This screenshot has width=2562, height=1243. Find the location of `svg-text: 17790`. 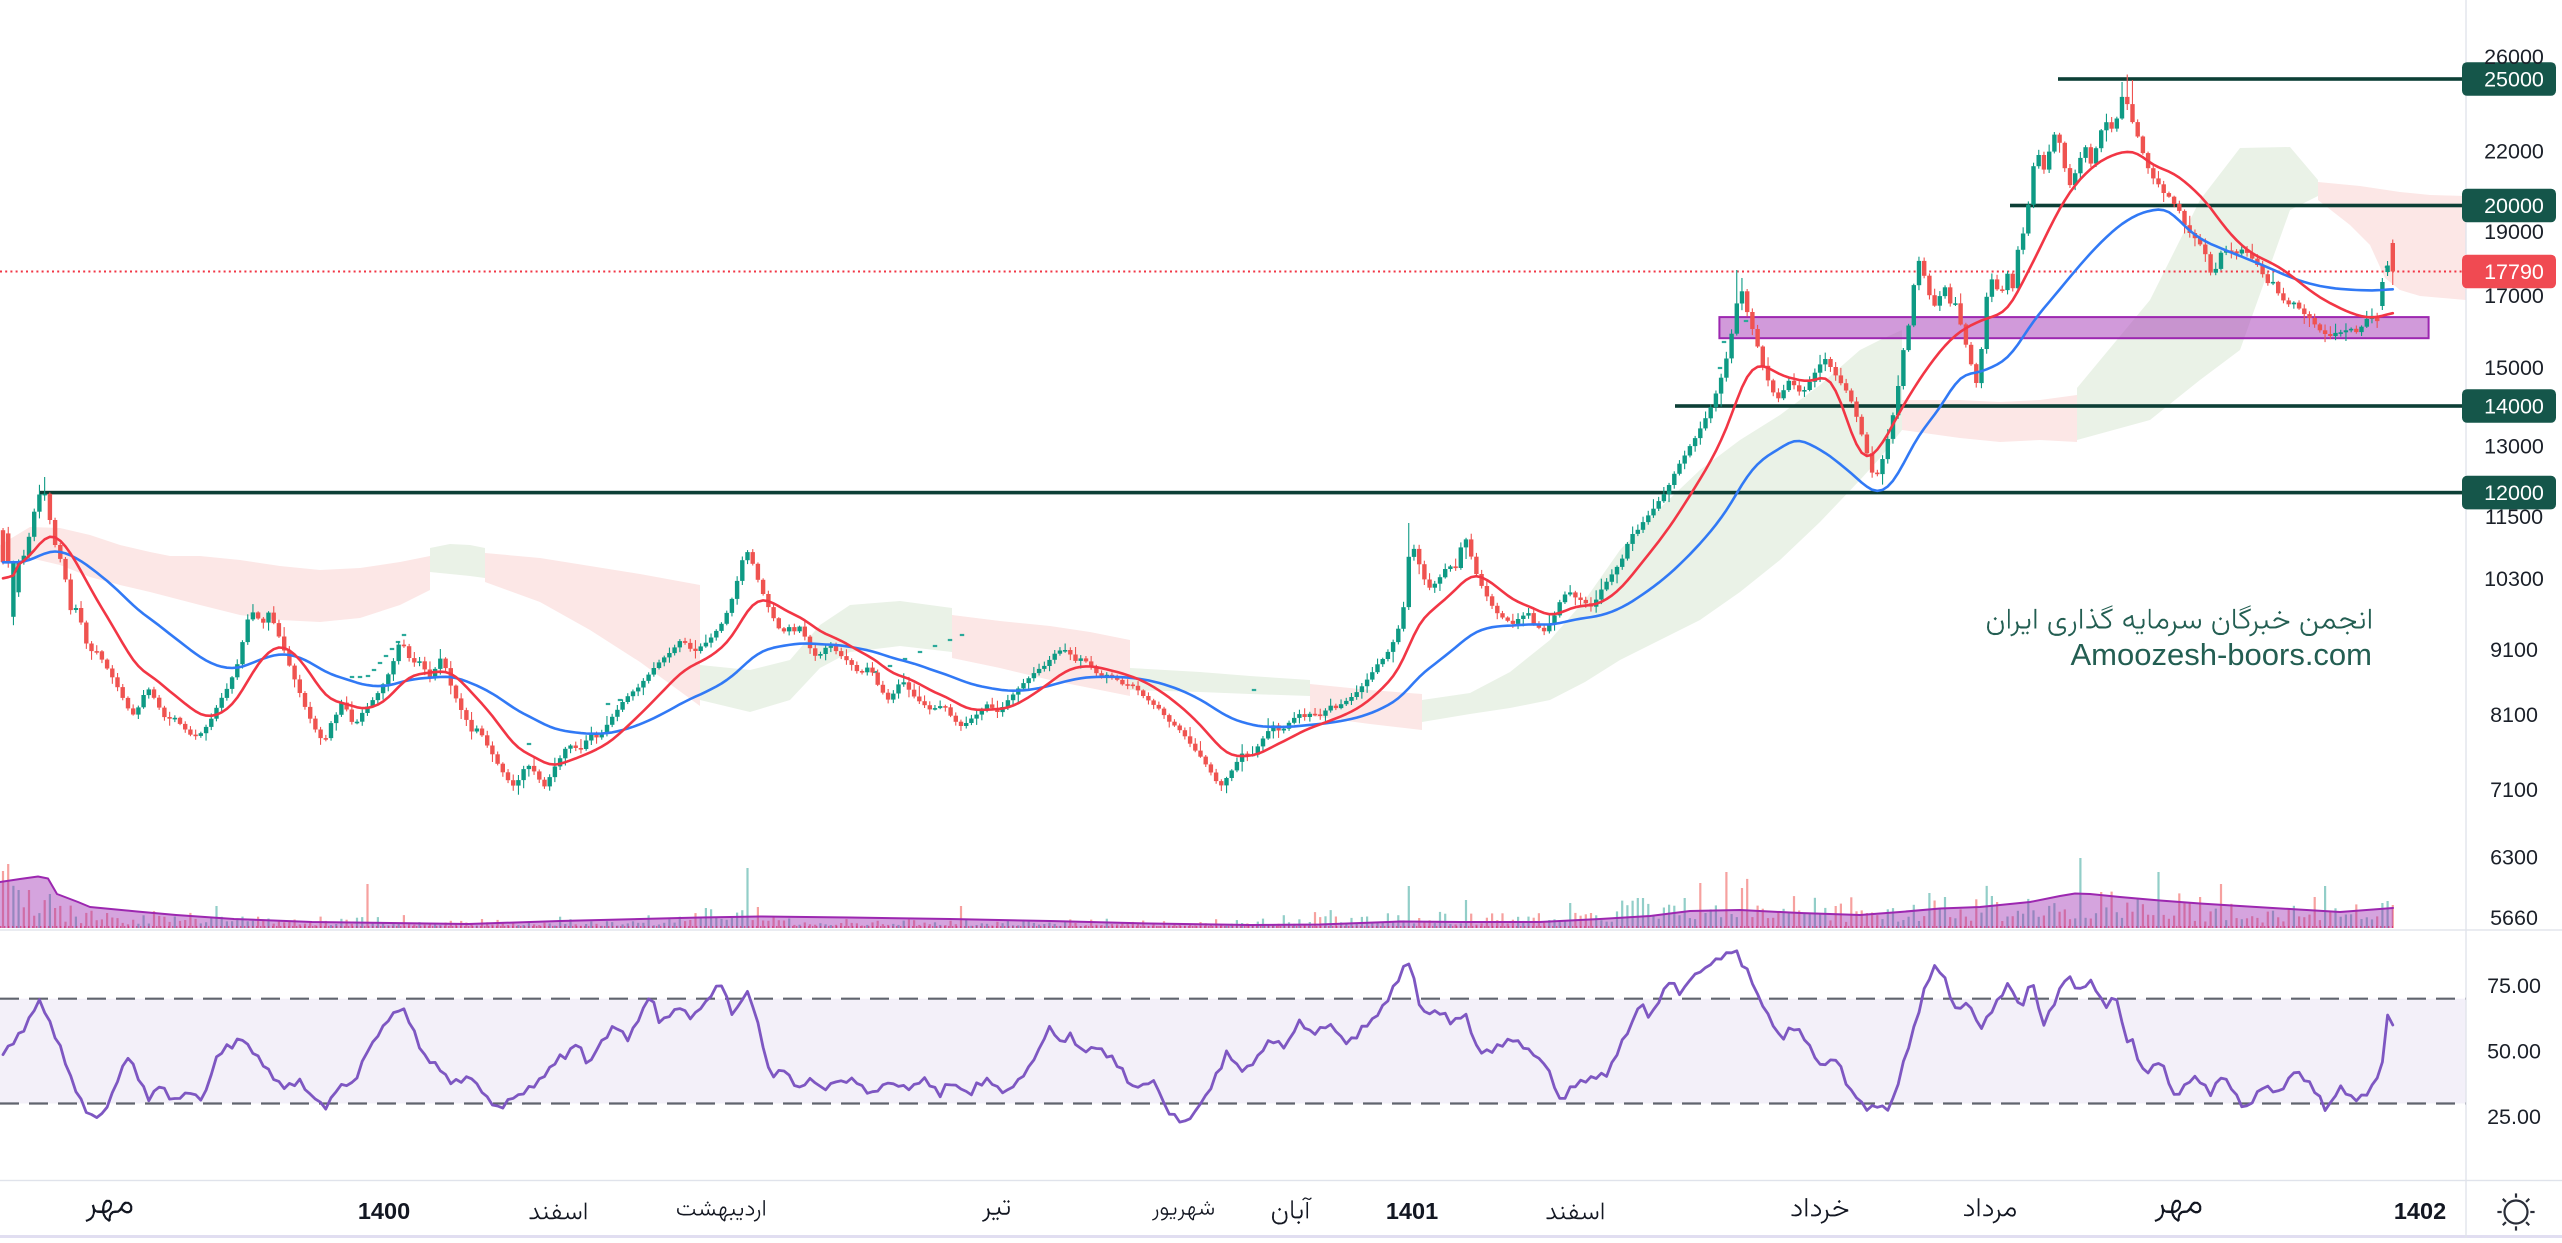

svg-text: 17790 is located at coordinates (2514, 272).